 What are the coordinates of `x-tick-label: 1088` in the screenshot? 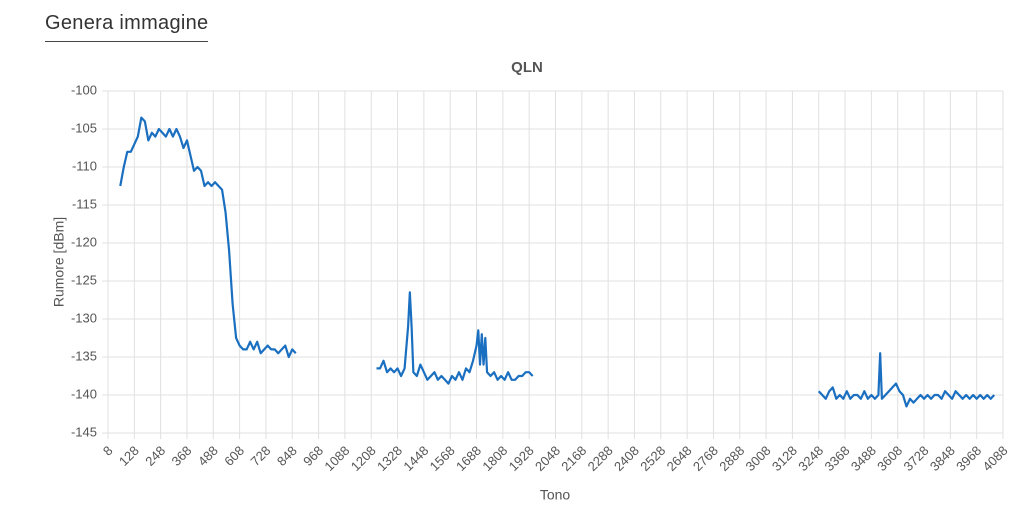 It's located at (336, 458).